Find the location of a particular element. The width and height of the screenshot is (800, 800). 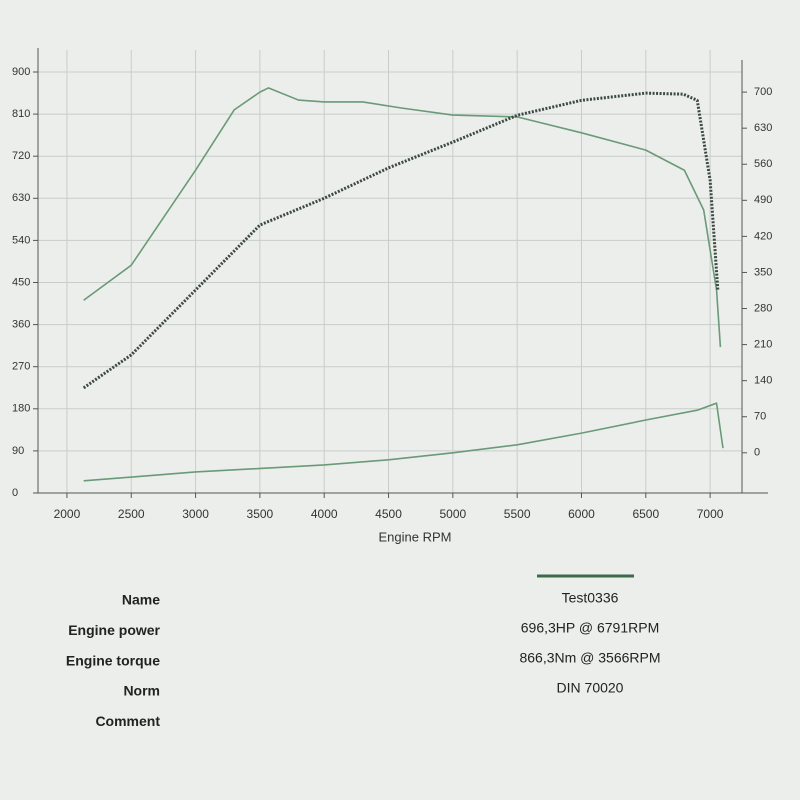

y2-tick-label: 350 is located at coordinates (763, 272).